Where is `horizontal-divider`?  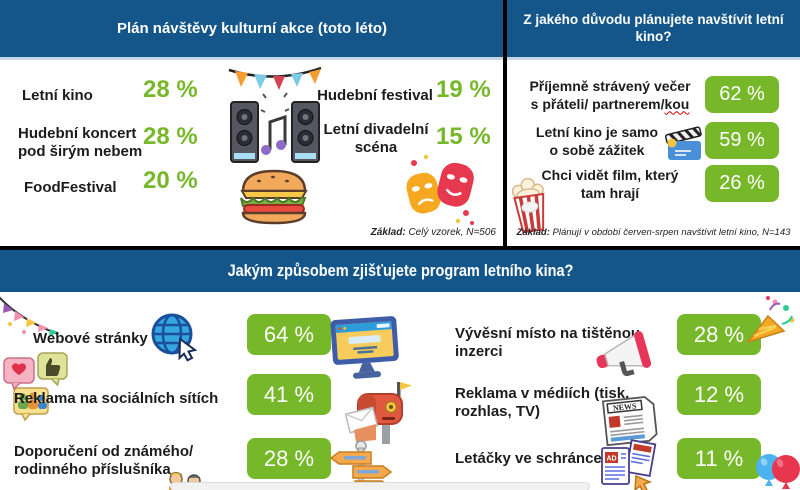 horizontal-divider is located at coordinates (400, 248).